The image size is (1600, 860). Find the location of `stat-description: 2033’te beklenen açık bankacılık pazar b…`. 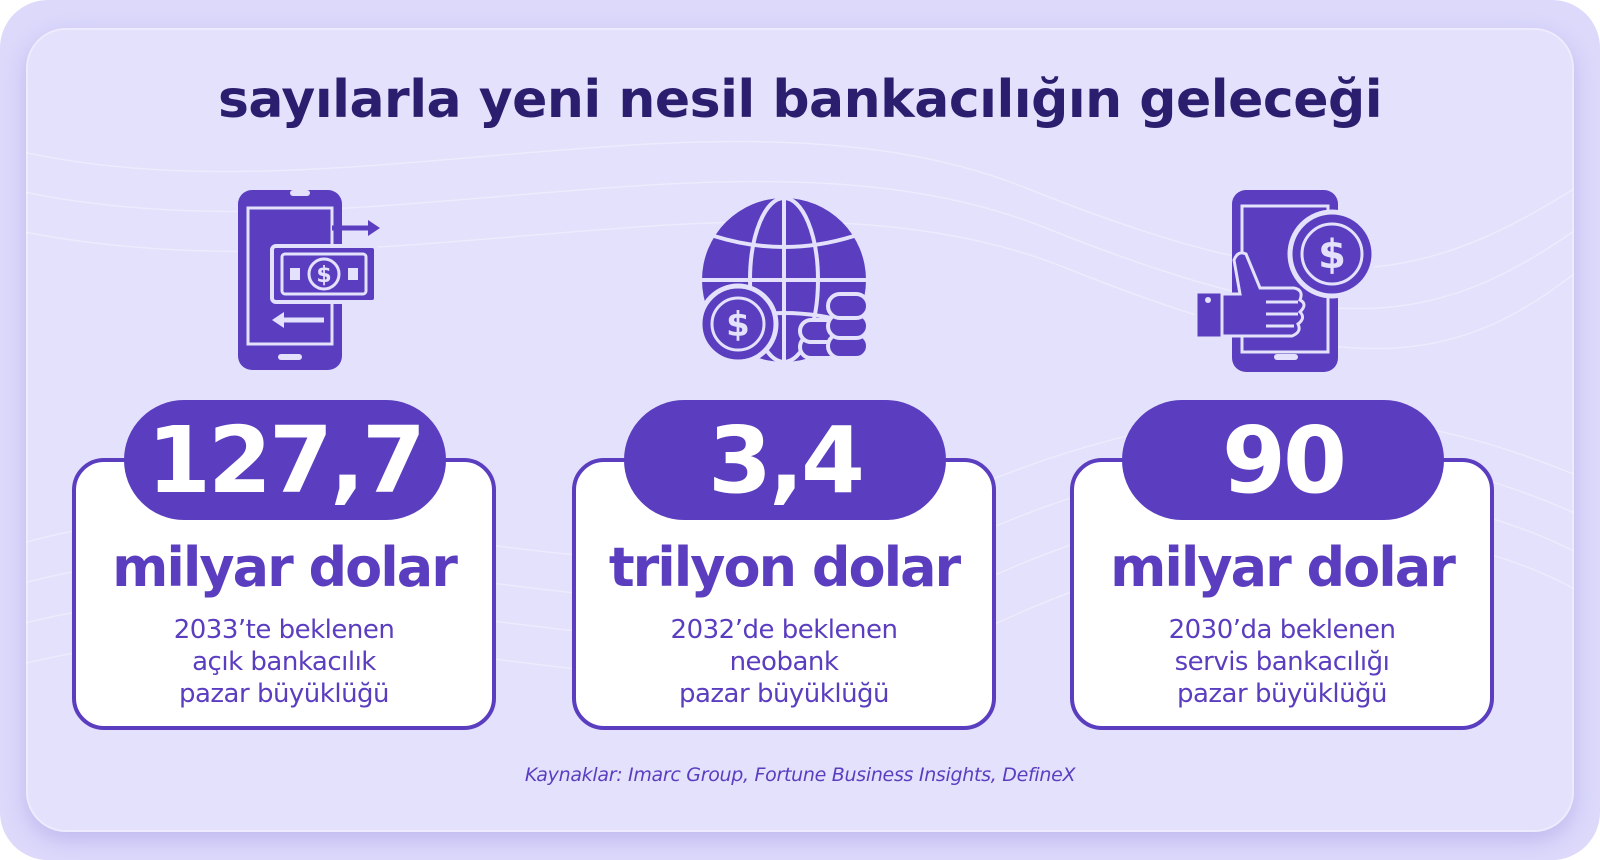

stat-description: 2033’te beklenen açık bankacılık pazar b… is located at coordinates (284, 662).